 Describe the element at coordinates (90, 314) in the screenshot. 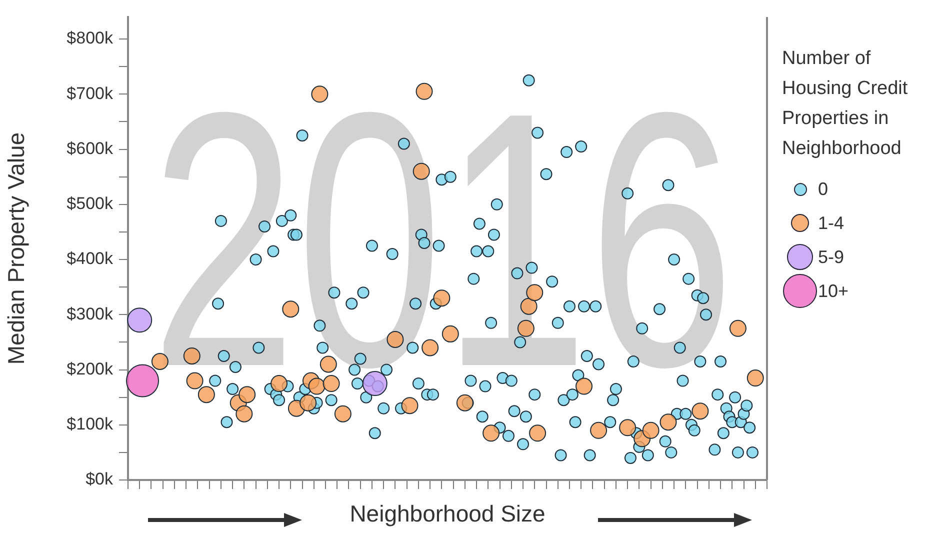

I see `y-tick-label: $300k` at that location.